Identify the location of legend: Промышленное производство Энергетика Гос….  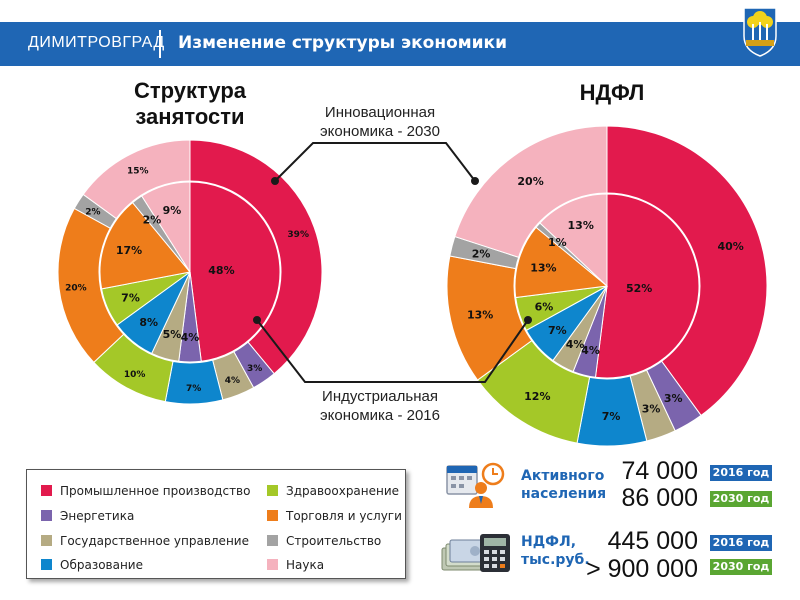
(216, 524).